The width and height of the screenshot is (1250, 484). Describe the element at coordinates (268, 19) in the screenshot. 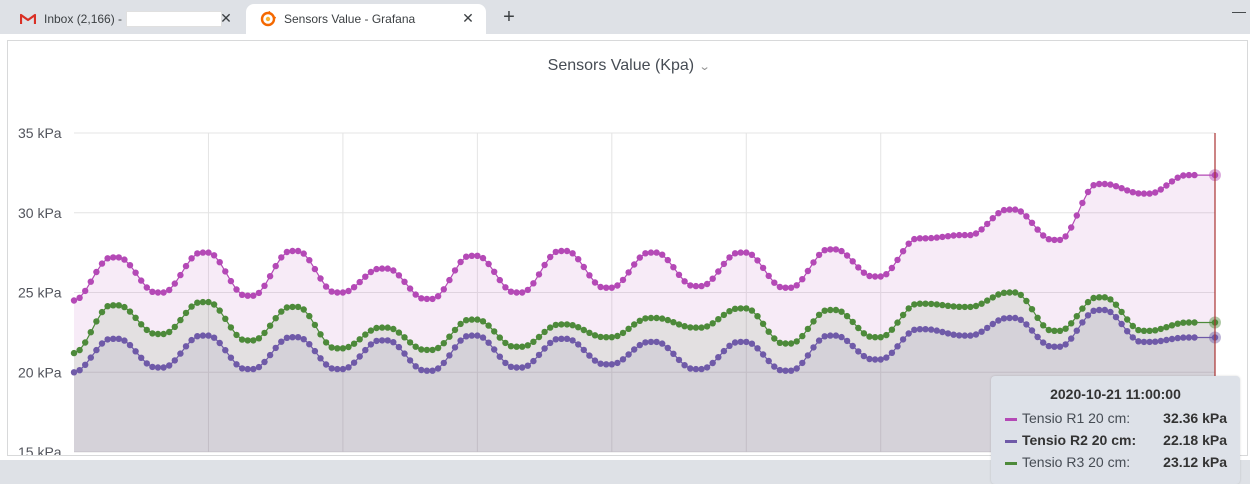

I see `grafana-icon` at that location.